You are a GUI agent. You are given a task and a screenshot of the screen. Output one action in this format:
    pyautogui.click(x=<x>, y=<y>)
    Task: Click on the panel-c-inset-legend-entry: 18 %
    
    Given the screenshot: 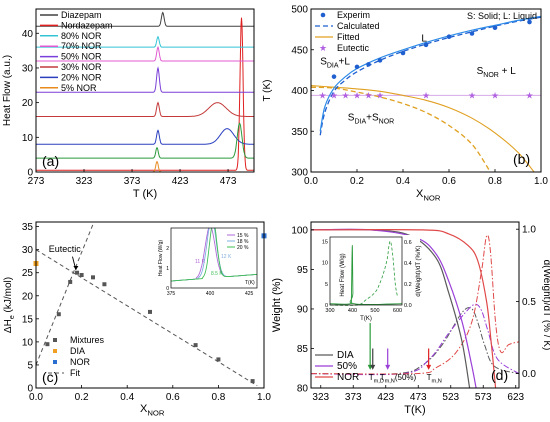 What is the action you would take?
    pyautogui.click(x=243, y=242)
    